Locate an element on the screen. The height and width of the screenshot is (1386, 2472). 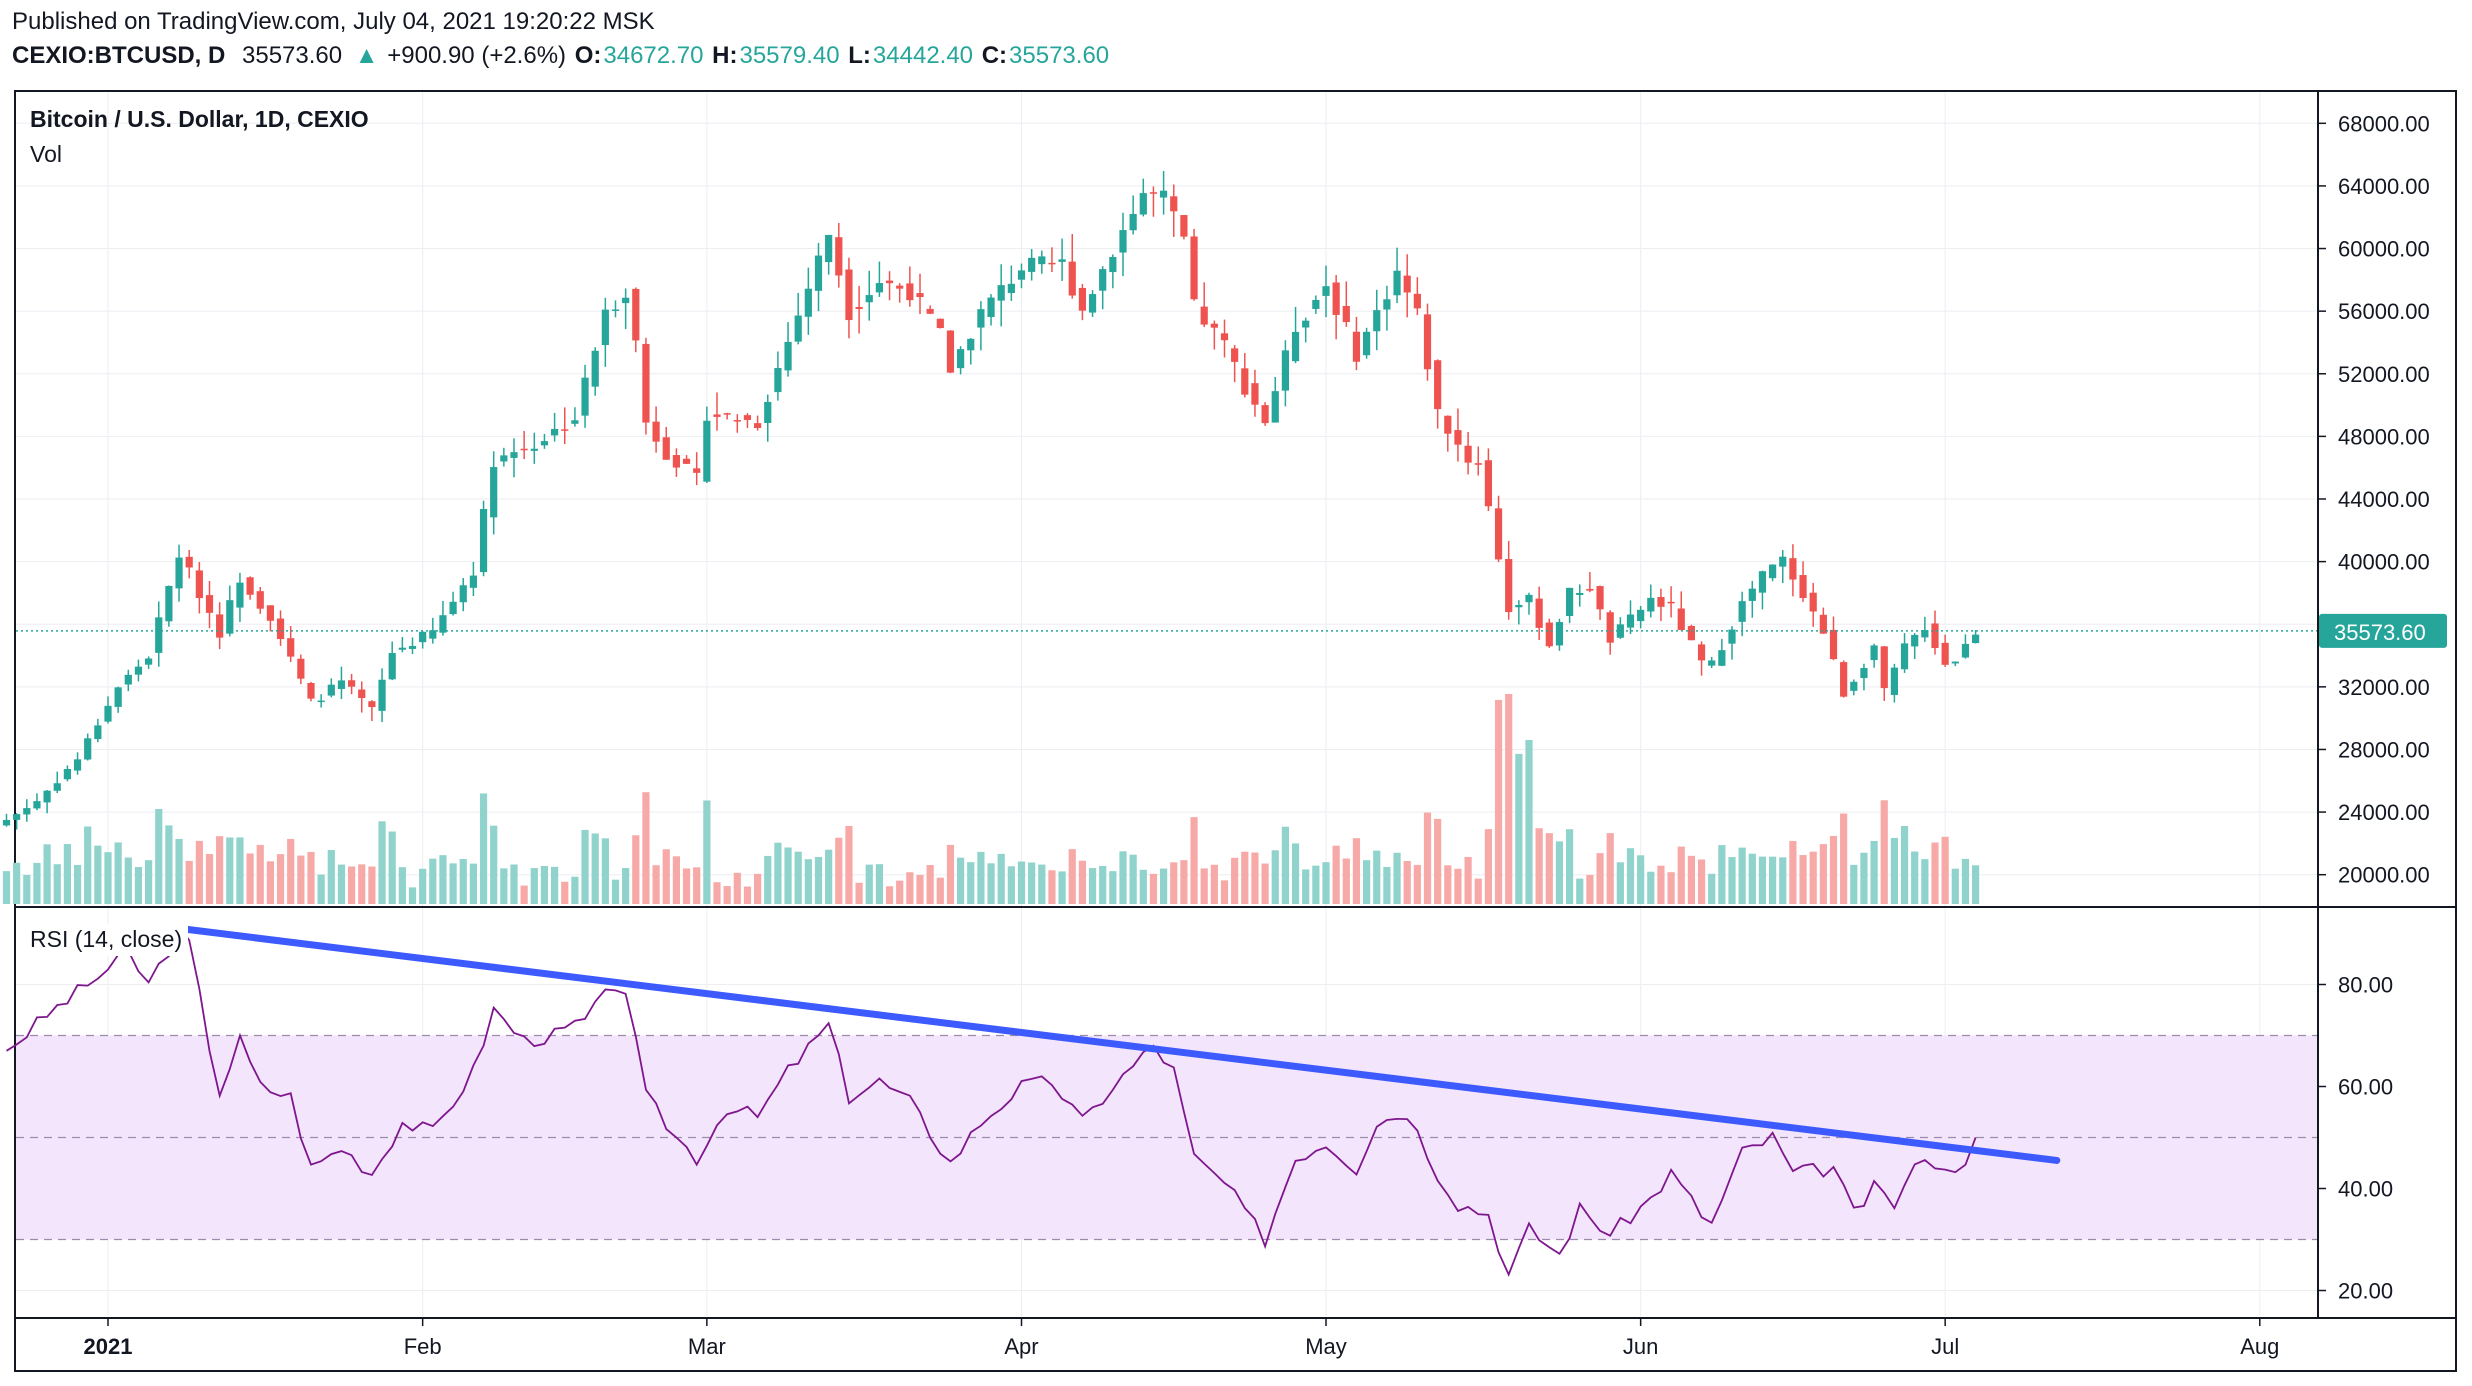
close-value: 35573.60 is located at coordinates (1059, 55).